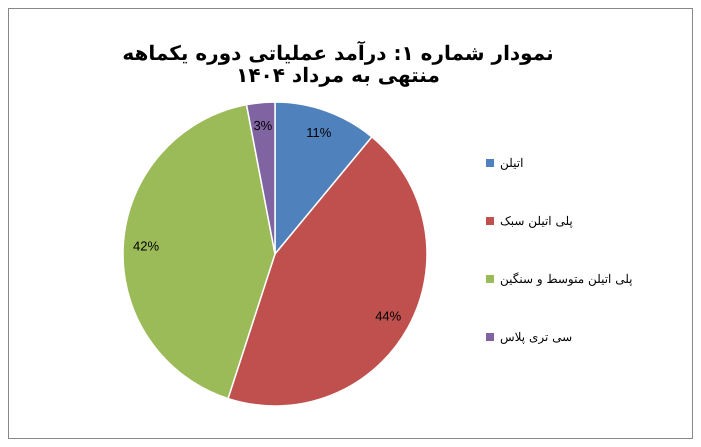 The height and width of the screenshot is (447, 701). Describe the element at coordinates (319, 132) in the screenshot. I see `data-label: 11%` at that location.